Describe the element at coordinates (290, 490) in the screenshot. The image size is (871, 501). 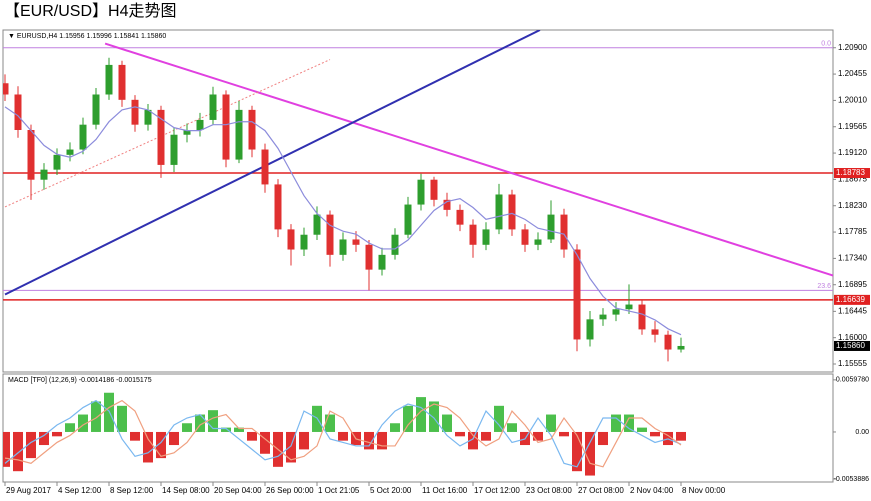
I see `x-tick-label: 26 Sep 00:00` at that location.